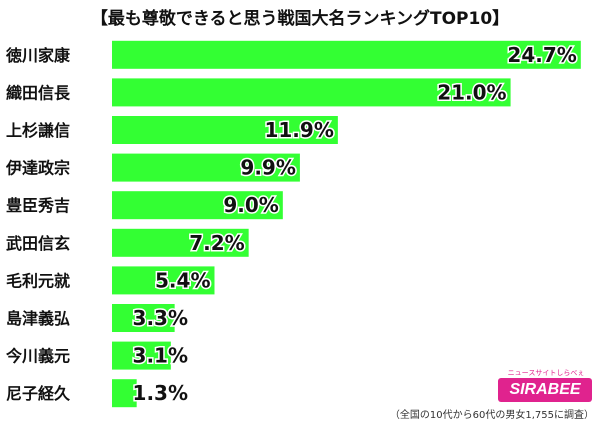  Describe the element at coordinates (182, 280) in the screenshot. I see `value-label: 5.4%` at that location.